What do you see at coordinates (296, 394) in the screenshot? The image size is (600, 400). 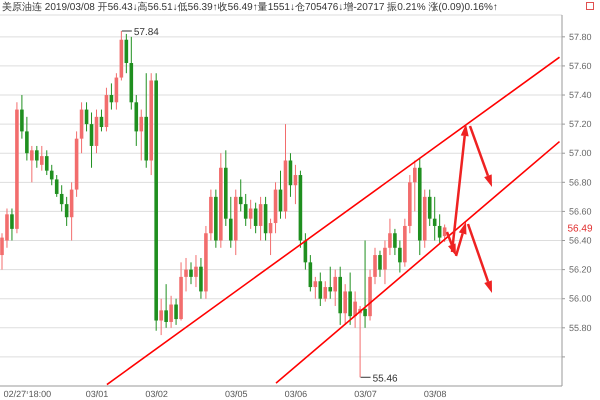 I see `x-tick-label: 03/06` at bounding box center [296, 394].